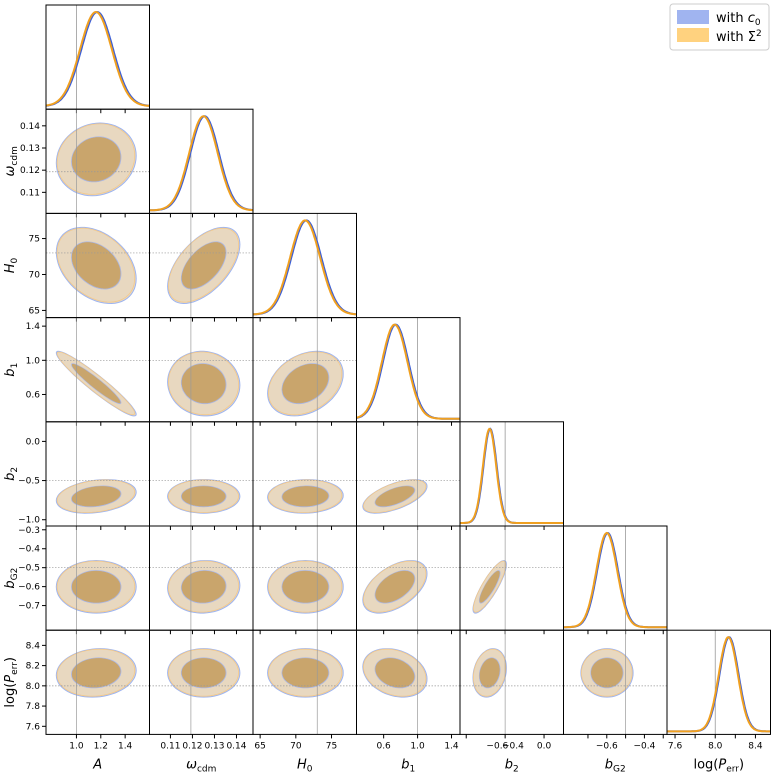  I want to click on panel-b1-b1, so click(408, 371).